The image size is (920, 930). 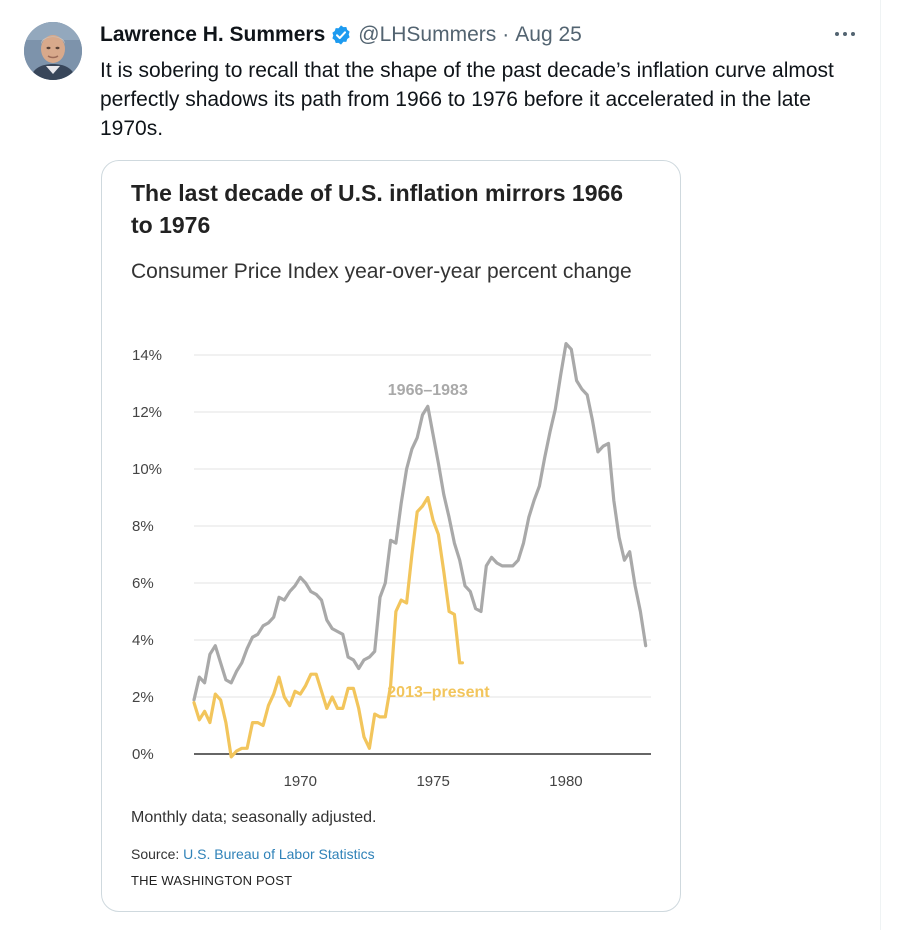 I want to click on y-tick-label: 6%, so click(x=143, y=583).